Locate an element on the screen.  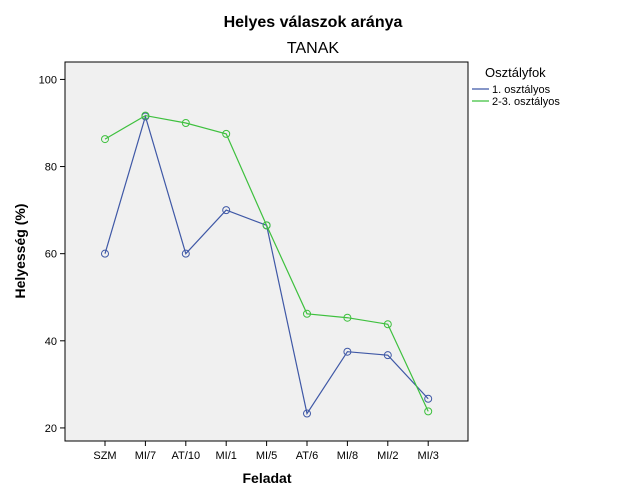
y-tick-label: 40 is located at coordinates (51, 342).